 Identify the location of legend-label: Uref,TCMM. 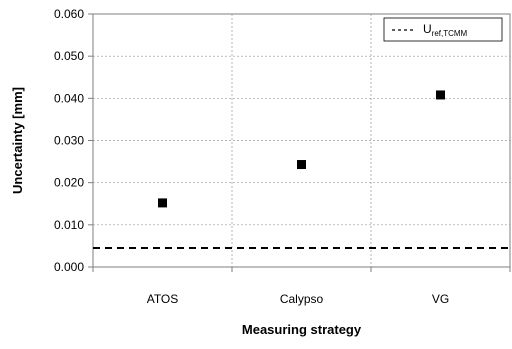
(445, 30).